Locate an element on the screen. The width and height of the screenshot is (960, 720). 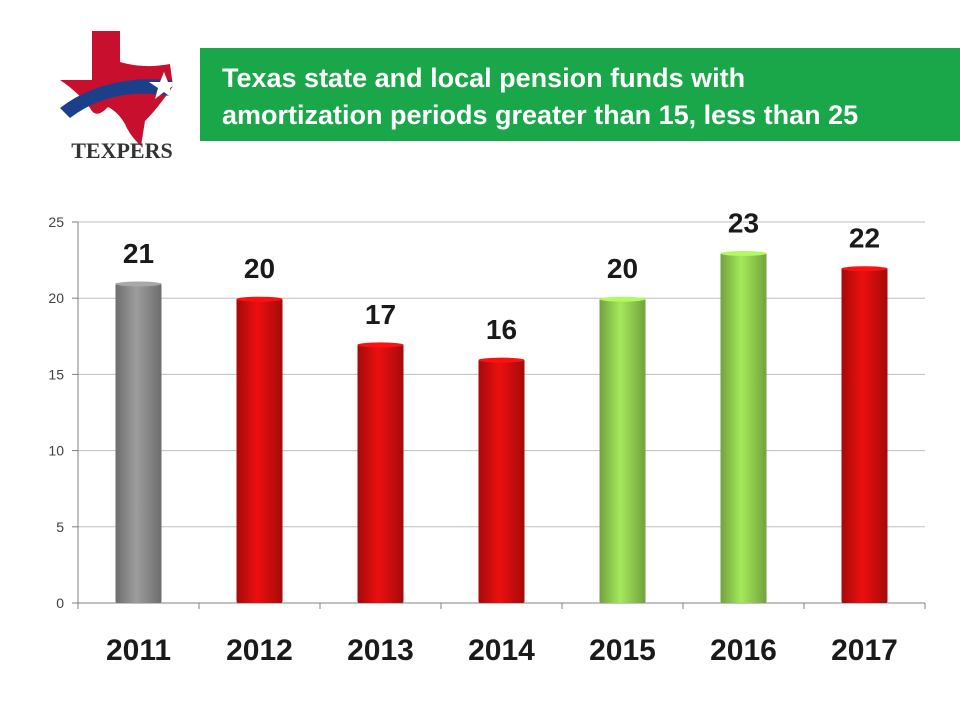
bar-2012 is located at coordinates (259, 450).